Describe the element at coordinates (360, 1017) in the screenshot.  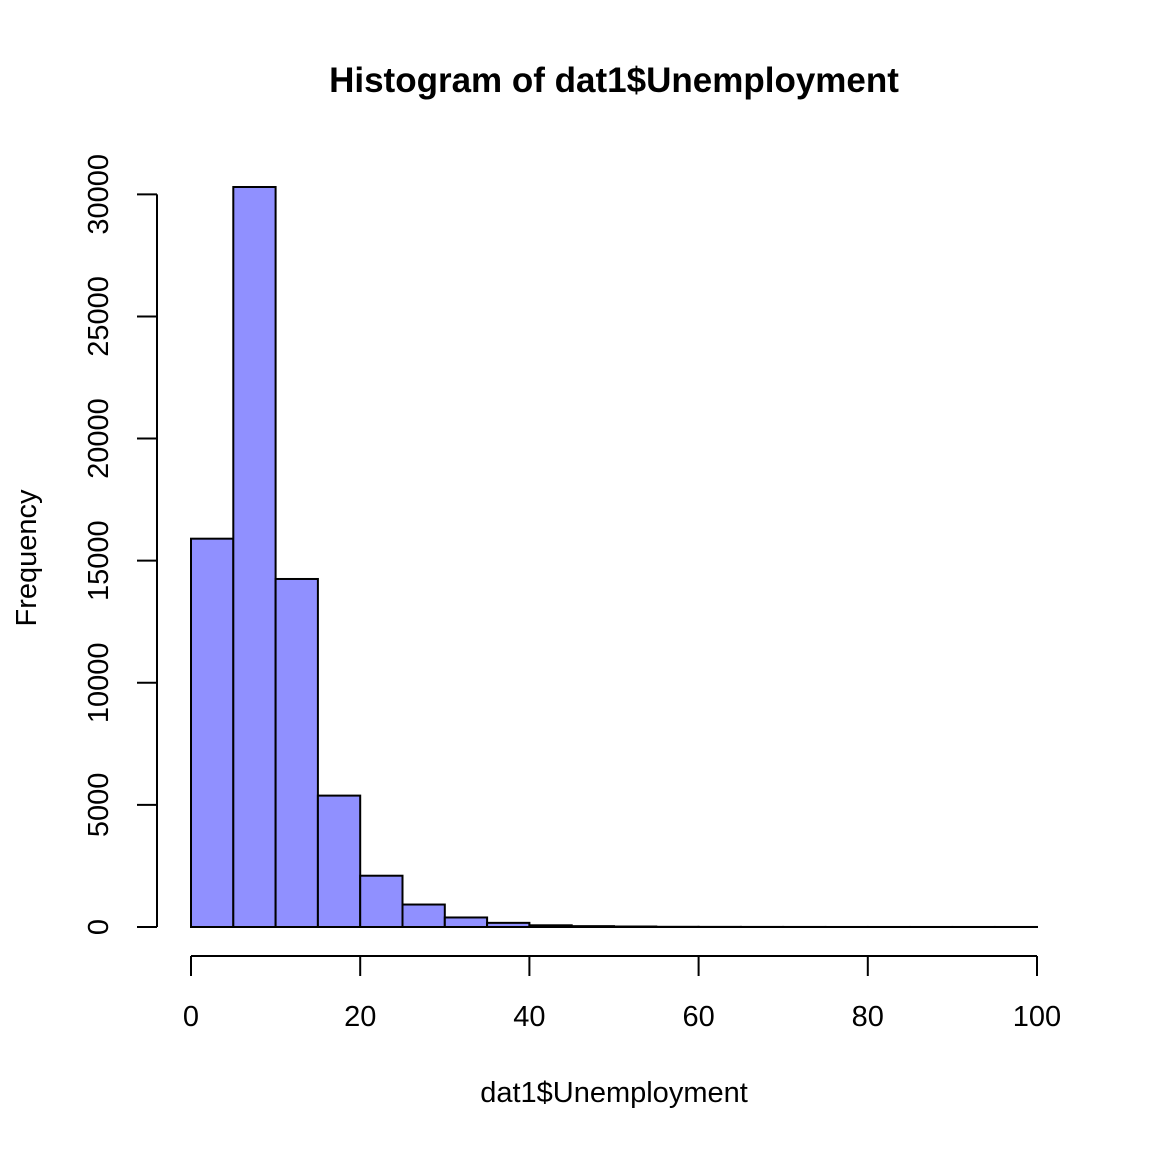
I see `x-tick-label: 20` at that location.